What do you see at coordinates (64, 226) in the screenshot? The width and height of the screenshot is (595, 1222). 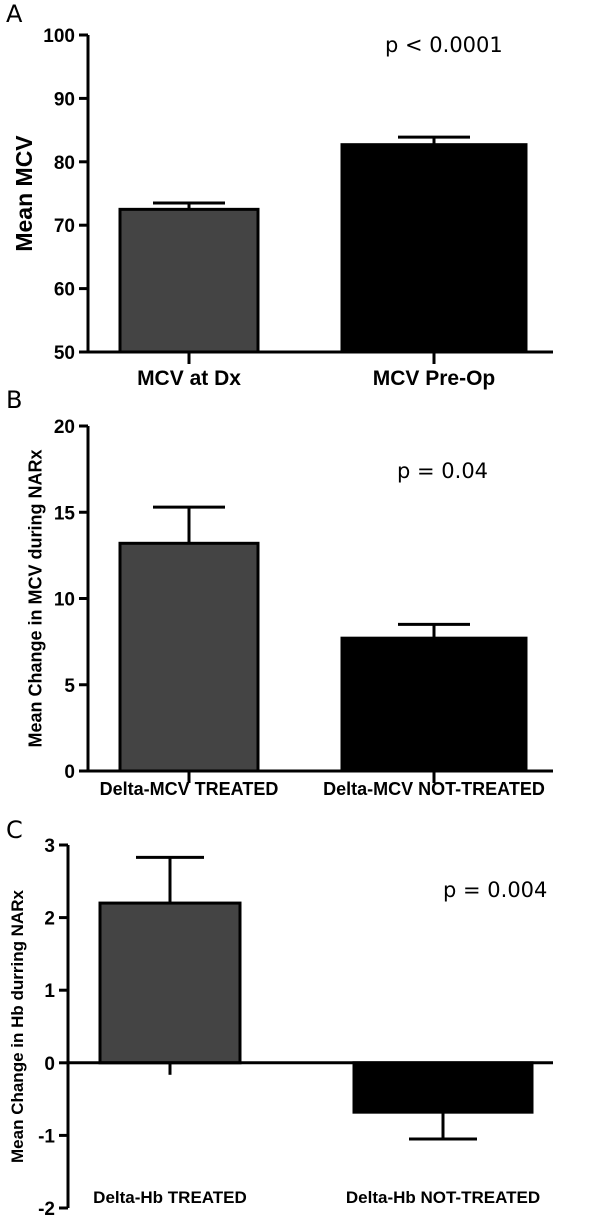 I see `y-tick-label: 70` at bounding box center [64, 226].